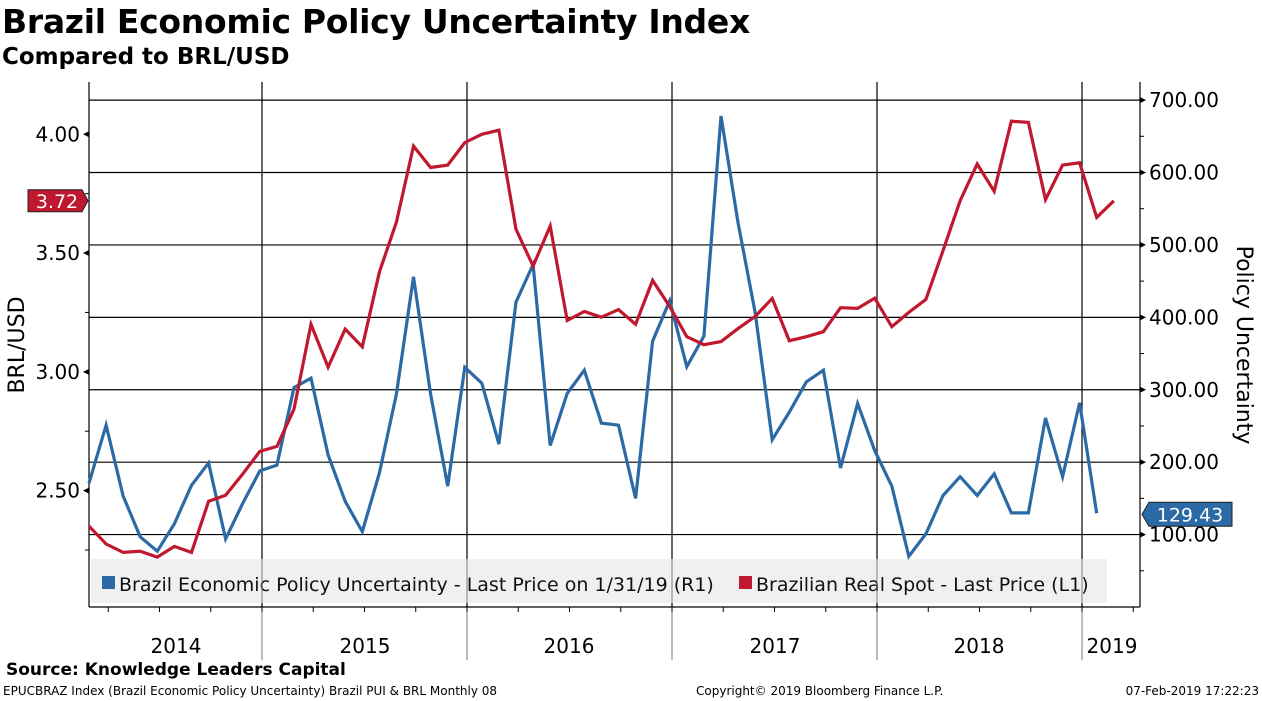  Describe the element at coordinates (1184, 317) in the screenshot. I see `right-axis-tick-label: 400.00` at that location.